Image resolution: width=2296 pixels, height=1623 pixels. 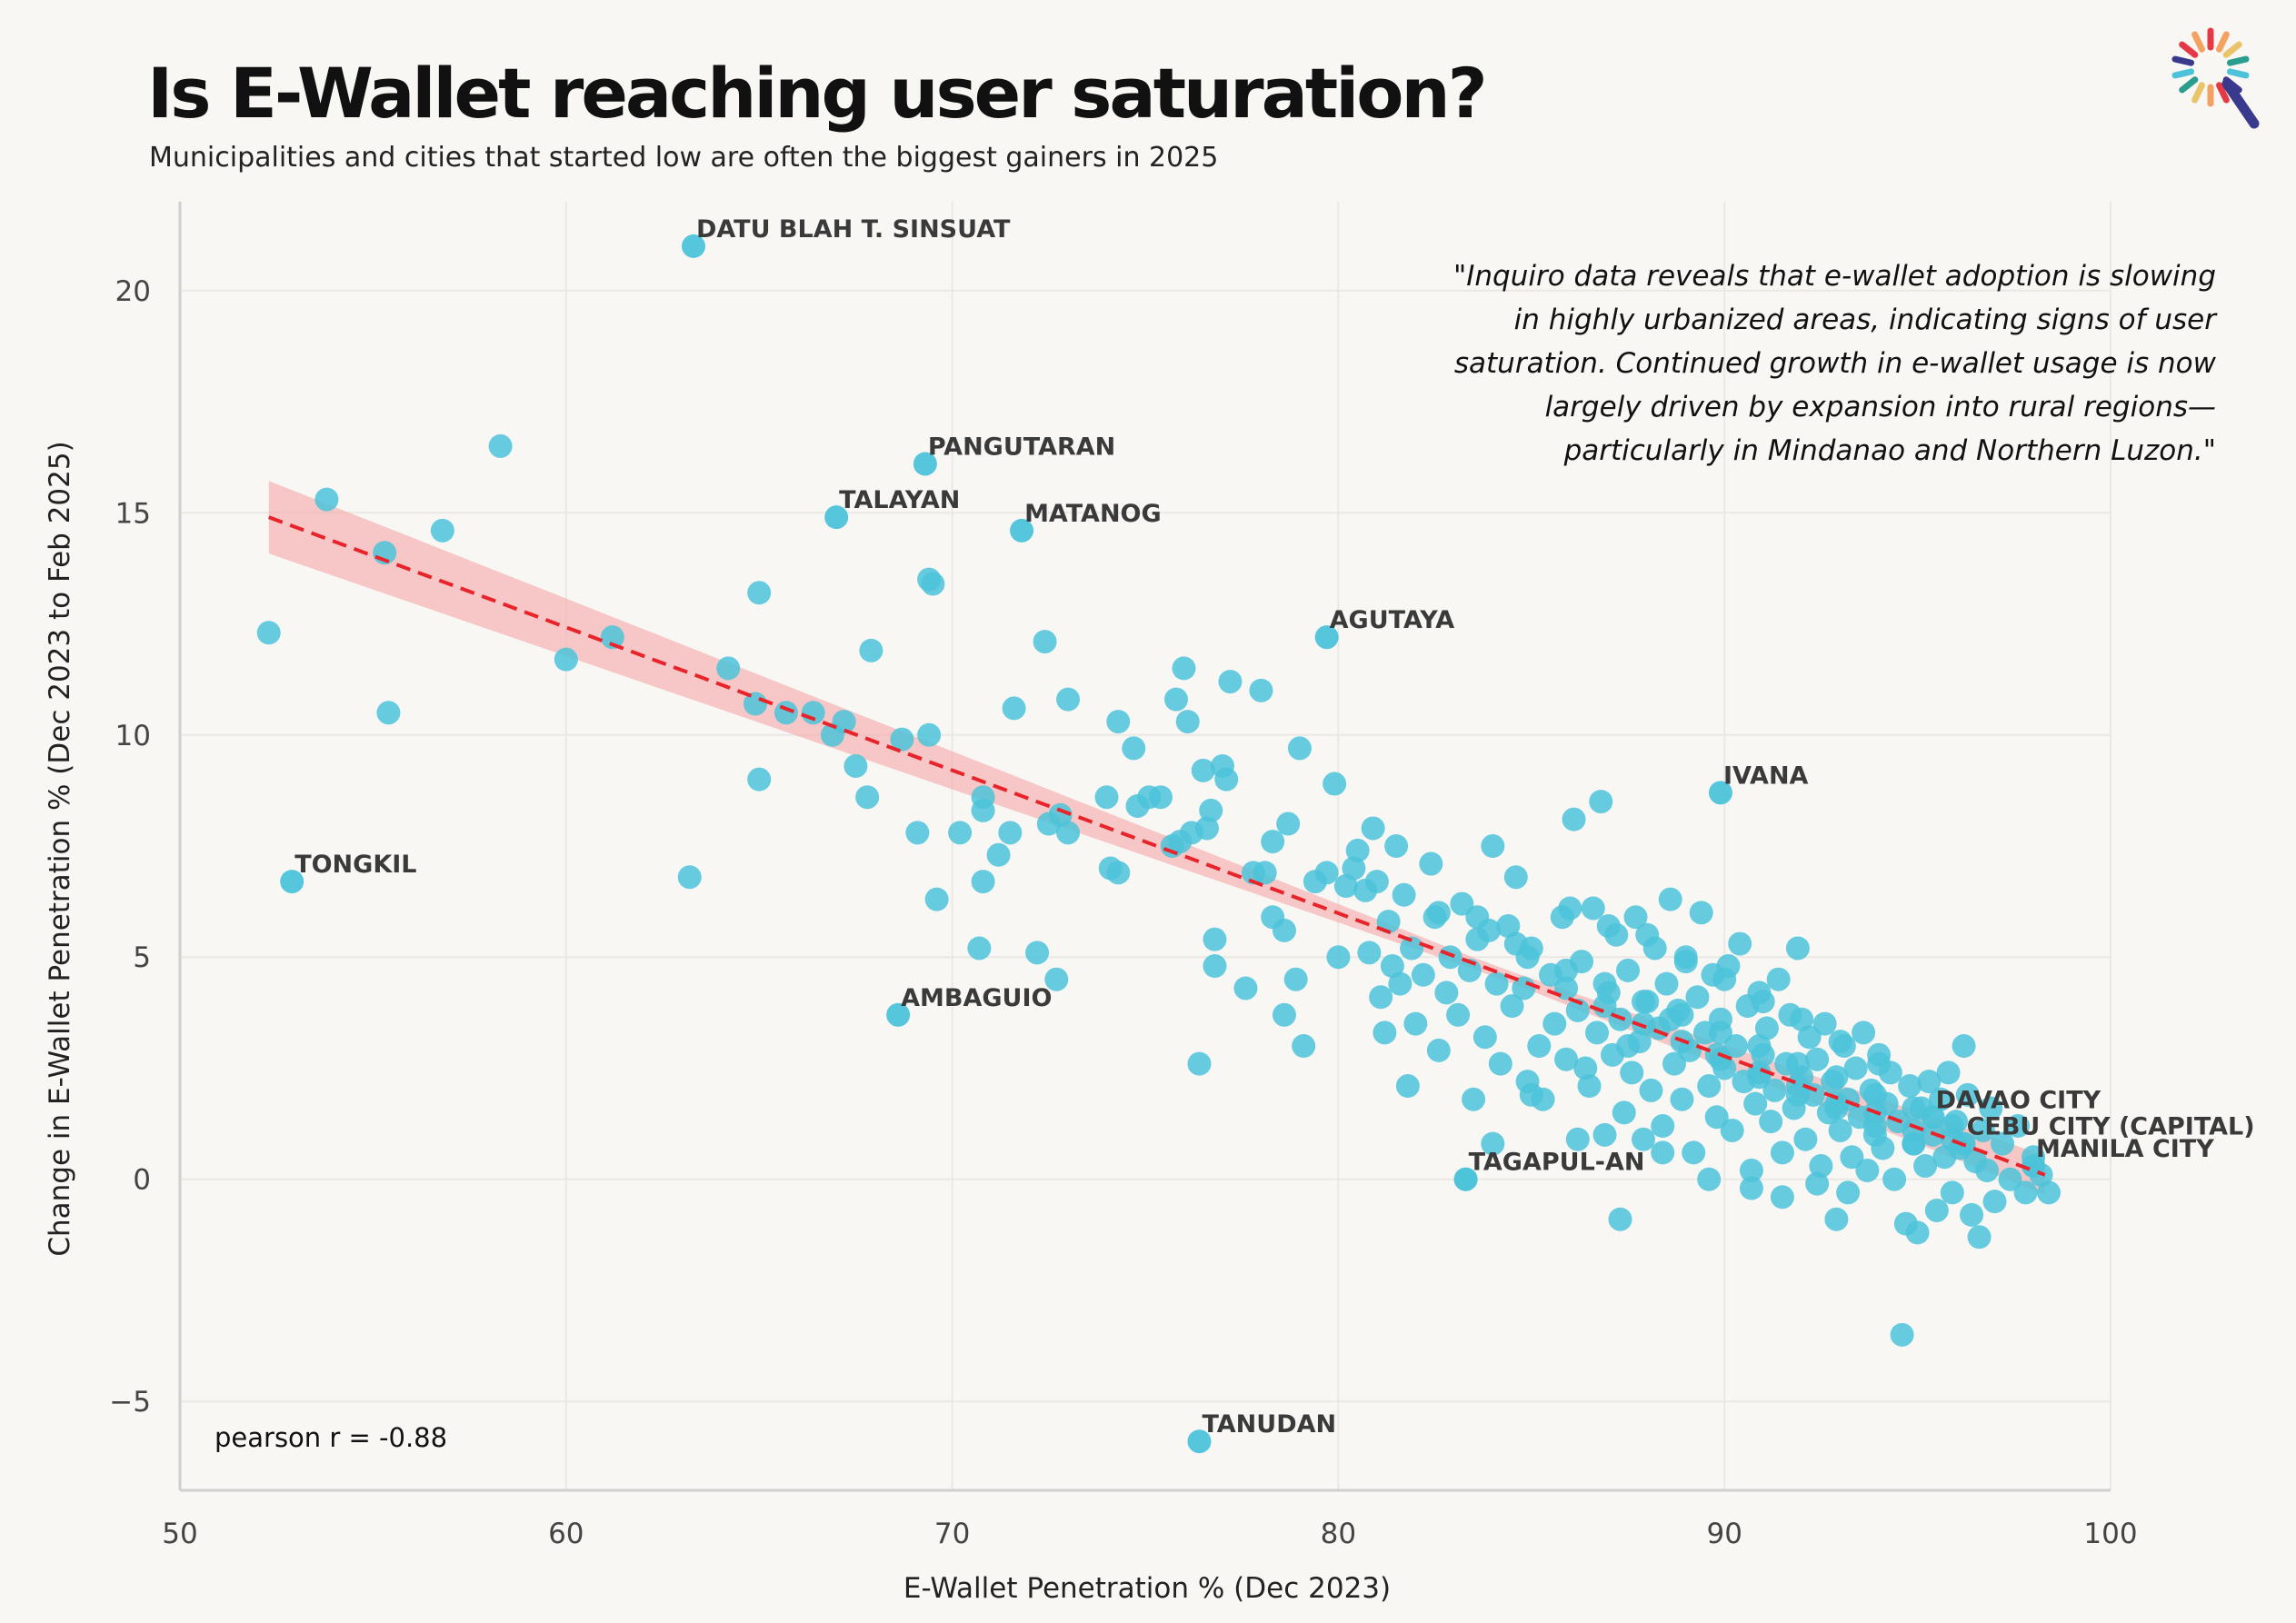 What do you see at coordinates (1557, 1163) in the screenshot?
I see `point-label: TAGAPUL-AN` at bounding box center [1557, 1163].